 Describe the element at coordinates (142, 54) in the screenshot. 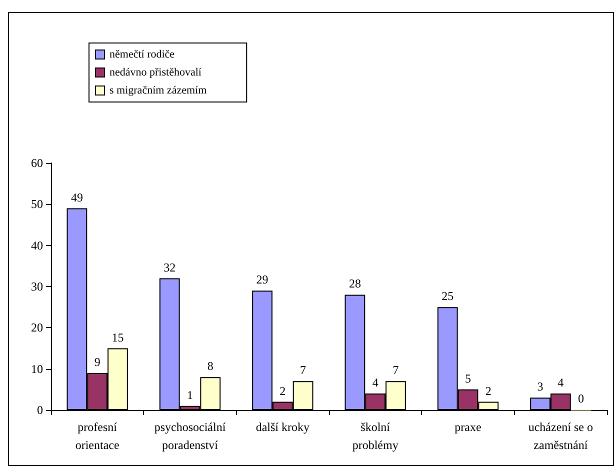

I see `legend-label: němečtí rodiče` at that location.